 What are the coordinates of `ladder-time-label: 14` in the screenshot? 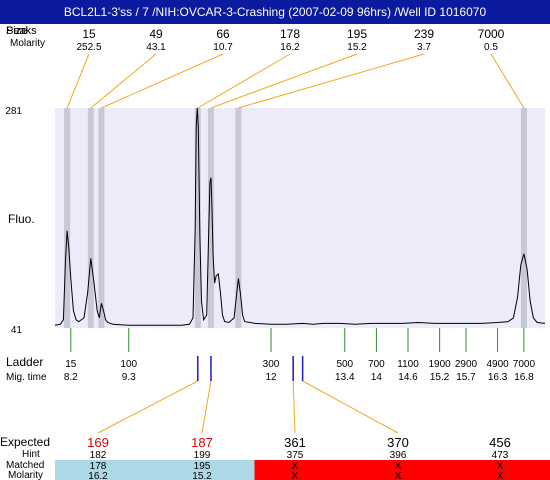 It's located at (377, 377).